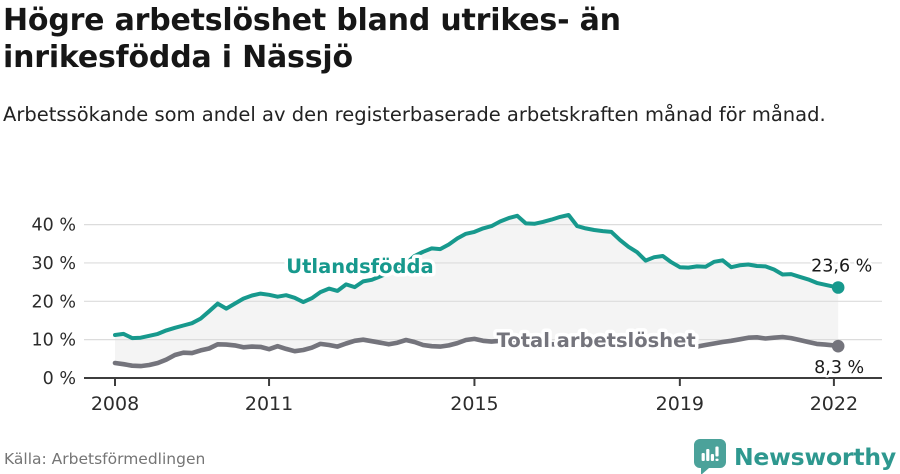 This screenshot has height=474, width=900. What do you see at coordinates (359, 266) in the screenshot?
I see `series-label-utlandsfodda: Utlandsfödda` at bounding box center [359, 266].